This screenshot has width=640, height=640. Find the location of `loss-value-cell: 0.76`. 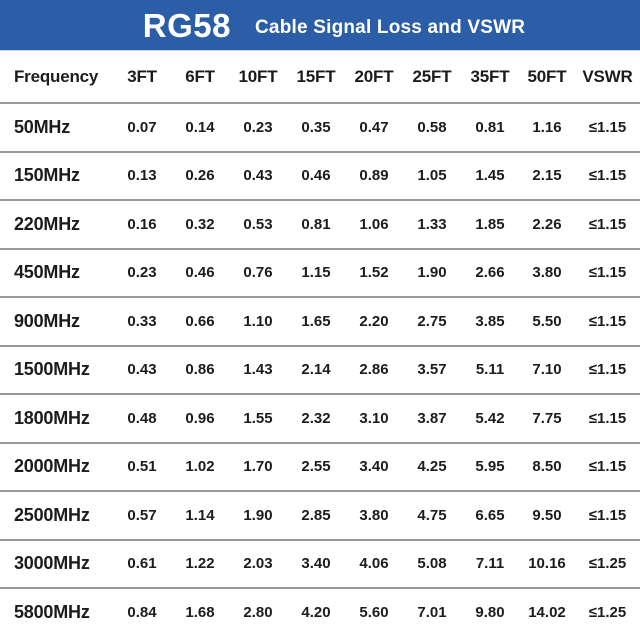

loss-value-cell: 0.76 is located at coordinates (258, 273).